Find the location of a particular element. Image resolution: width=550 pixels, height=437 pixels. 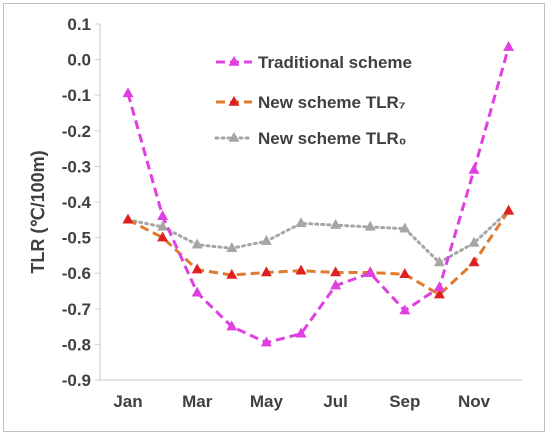

y-tick-label: -0.4 is located at coordinates (77, 202).